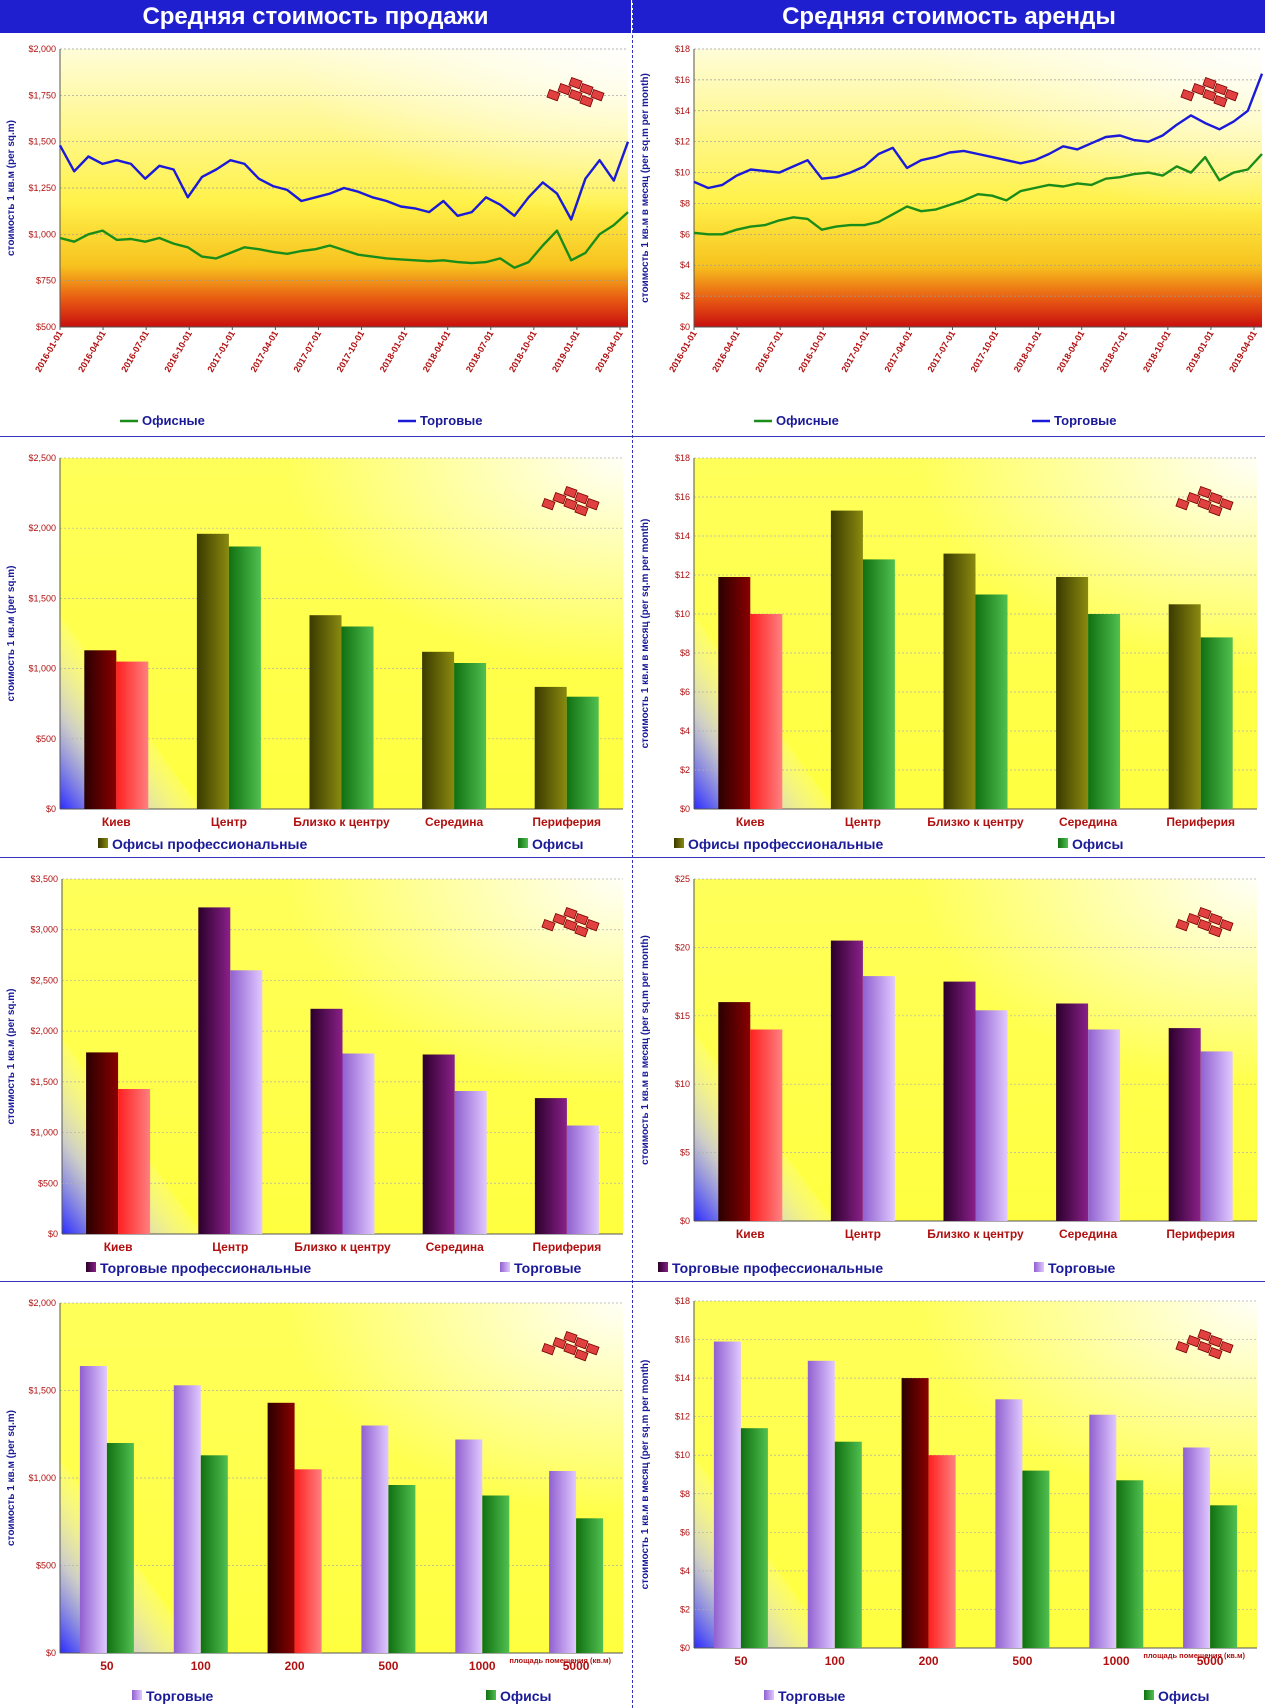  Describe the element at coordinates (46, 1566) in the screenshot. I see `y-tick-label: $500` at that location.